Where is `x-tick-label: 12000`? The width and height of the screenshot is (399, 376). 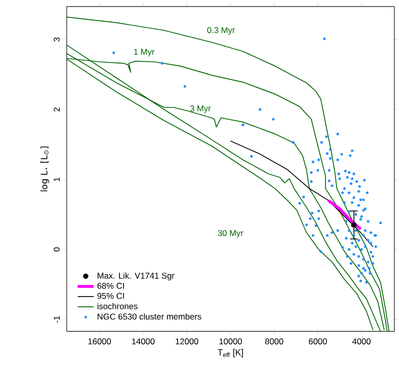
x-tick-label: 12000 is located at coordinates (187, 341).